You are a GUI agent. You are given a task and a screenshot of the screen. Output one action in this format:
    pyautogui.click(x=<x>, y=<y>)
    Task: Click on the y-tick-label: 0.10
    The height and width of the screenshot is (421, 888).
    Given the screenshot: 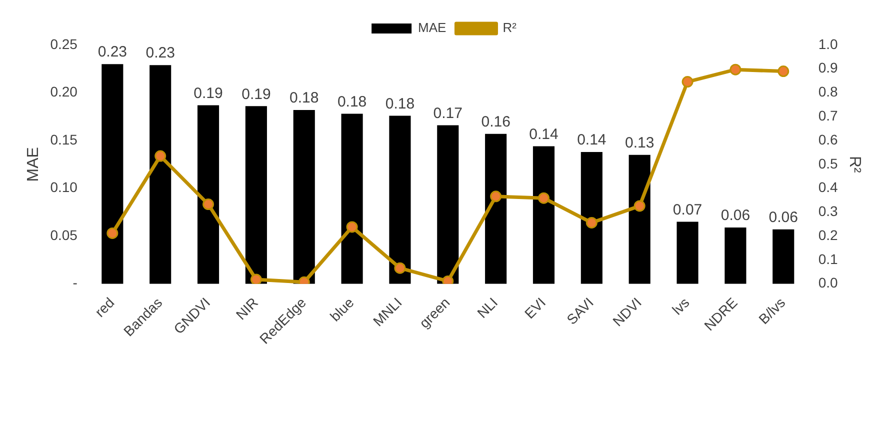 What is the action you would take?
    pyautogui.click(x=64, y=187)
    